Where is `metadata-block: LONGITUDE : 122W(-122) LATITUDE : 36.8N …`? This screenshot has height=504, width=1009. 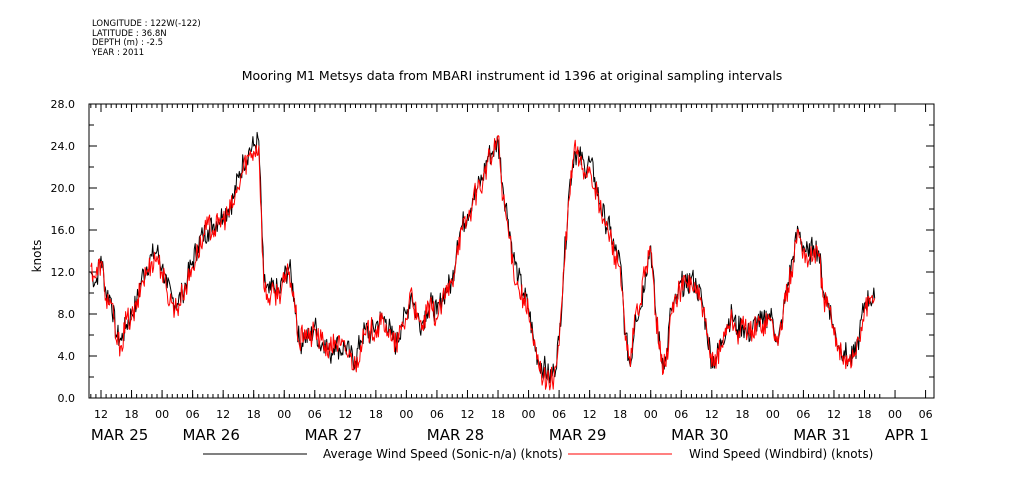 metadata-block: LONGITUDE : 122W(-122) LATITUDE : 36.8N … is located at coordinates (146, 38).